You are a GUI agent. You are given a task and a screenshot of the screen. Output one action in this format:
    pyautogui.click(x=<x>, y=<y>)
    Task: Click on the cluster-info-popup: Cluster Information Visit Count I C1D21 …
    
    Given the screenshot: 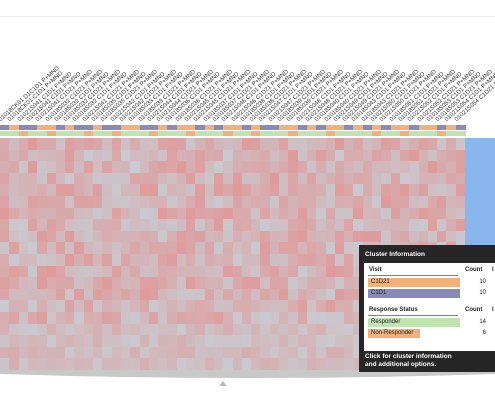 What is the action you would take?
    pyautogui.click(x=427, y=308)
    